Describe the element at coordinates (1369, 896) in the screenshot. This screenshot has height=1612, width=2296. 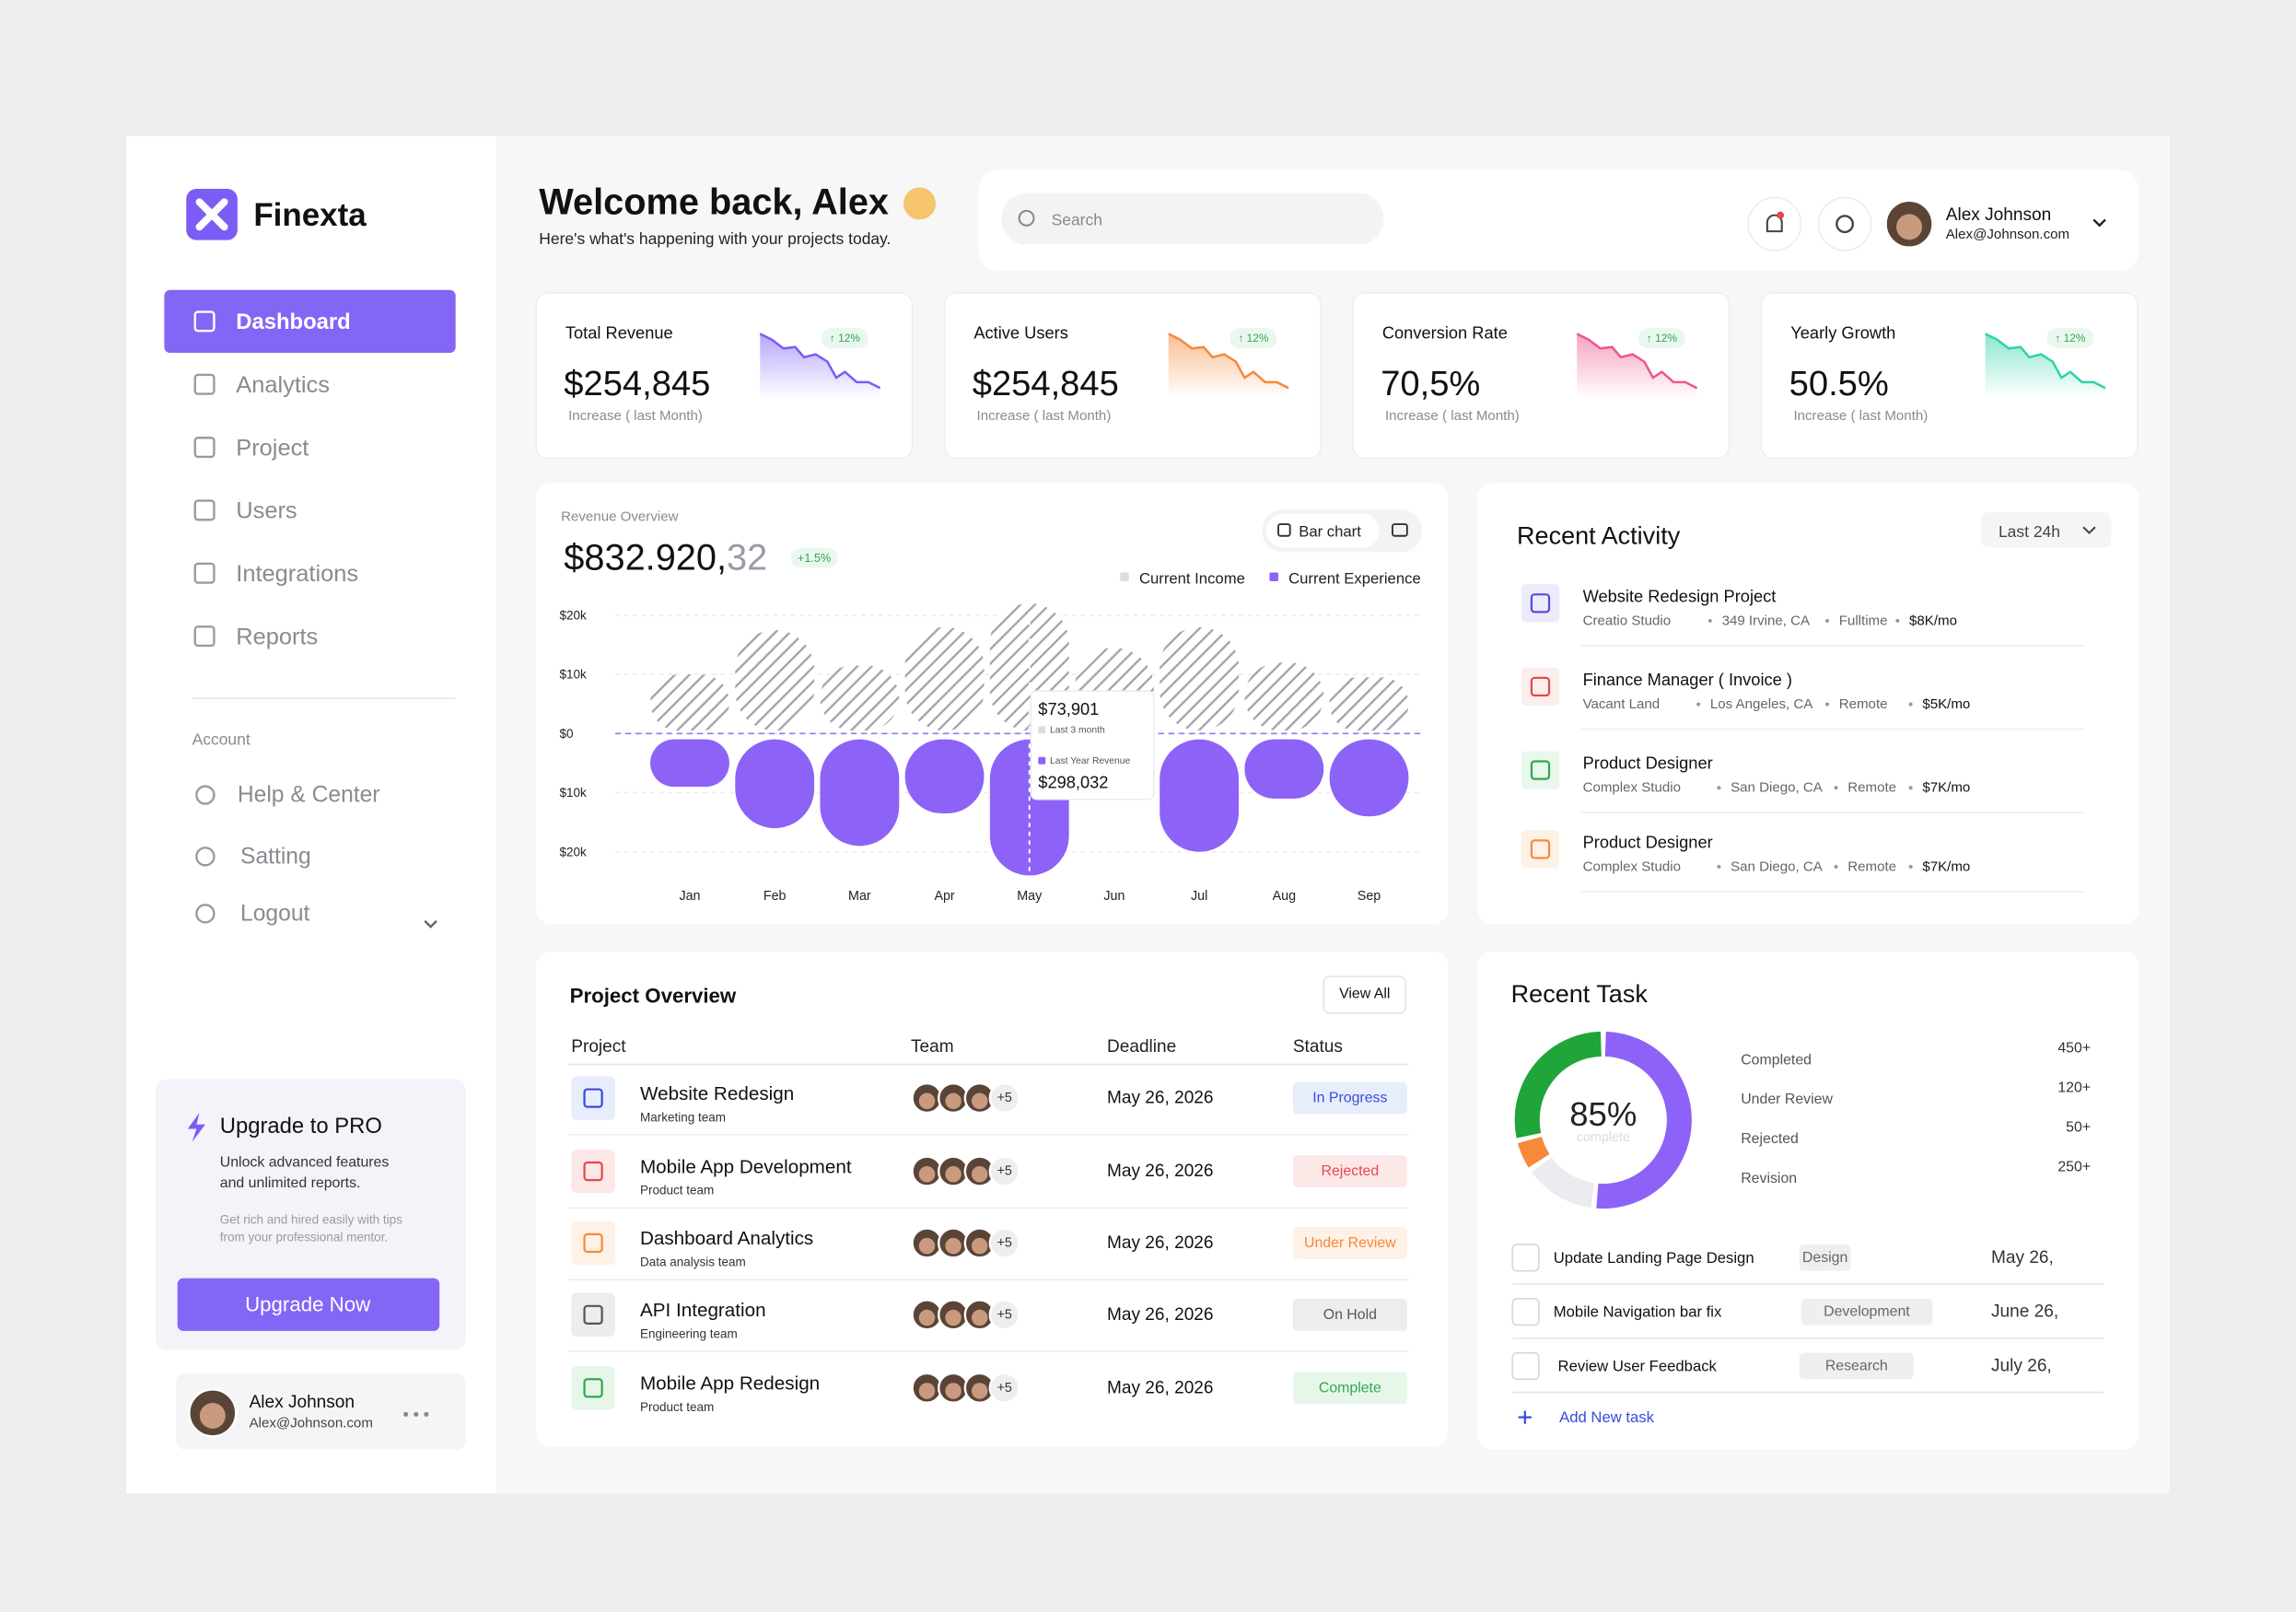
I see `x-tick-label: Sep` at that location.